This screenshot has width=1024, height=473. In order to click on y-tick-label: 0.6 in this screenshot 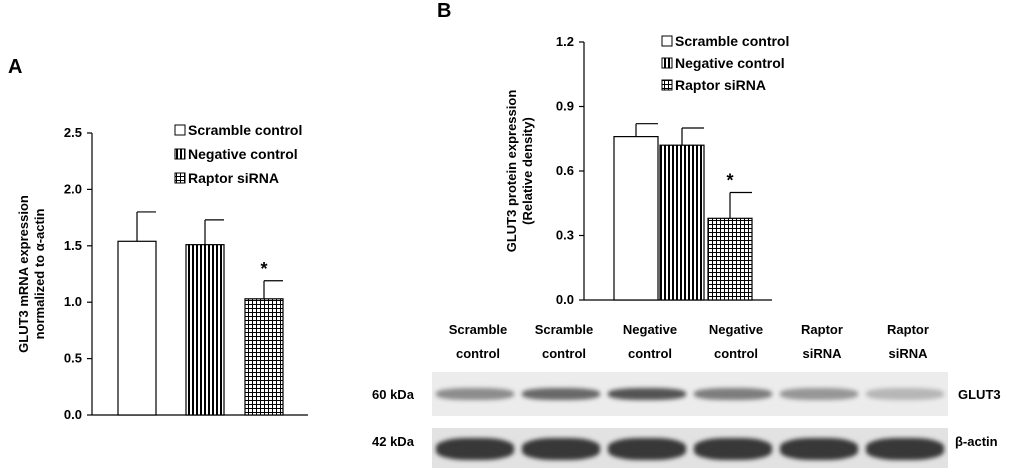, I will do `click(565, 170)`.